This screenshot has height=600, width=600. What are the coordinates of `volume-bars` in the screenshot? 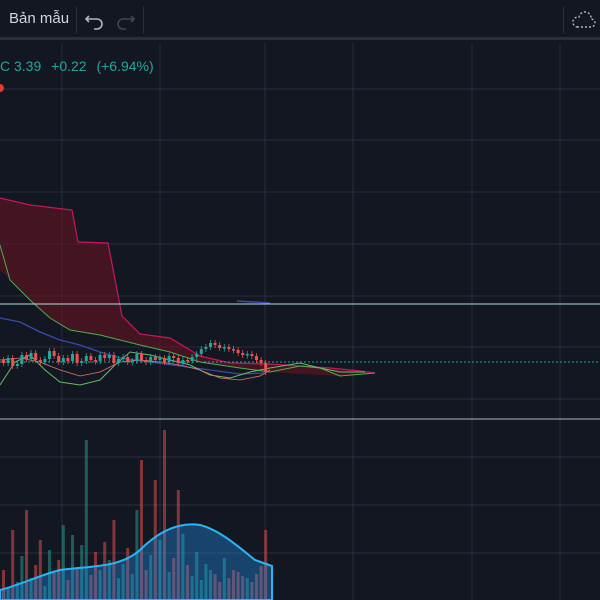 It's located at (135, 515).